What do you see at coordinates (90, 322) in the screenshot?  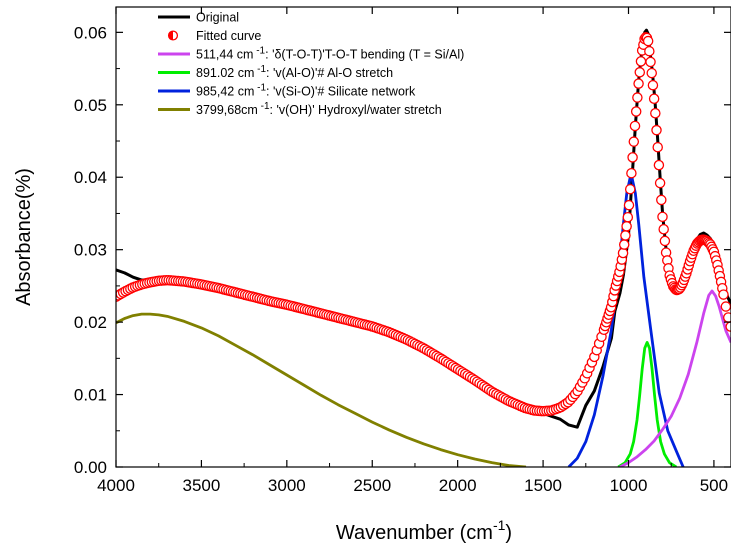 I see `y-tick-label: 0.02` at bounding box center [90, 322].